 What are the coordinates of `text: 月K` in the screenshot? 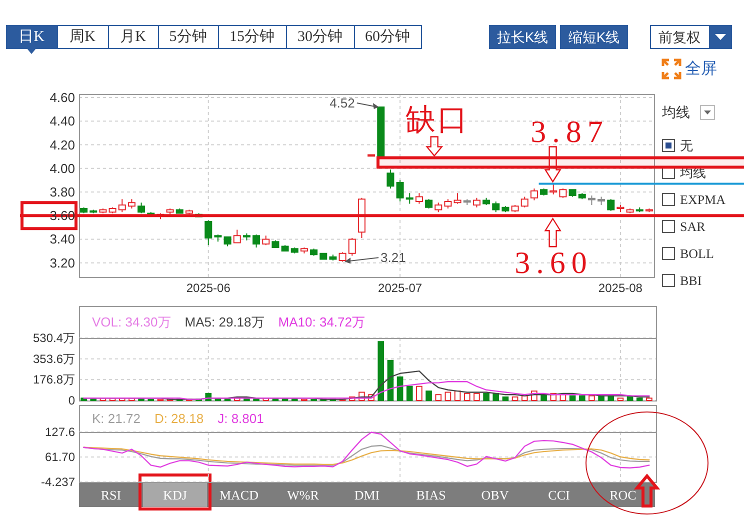 It's located at (133, 37).